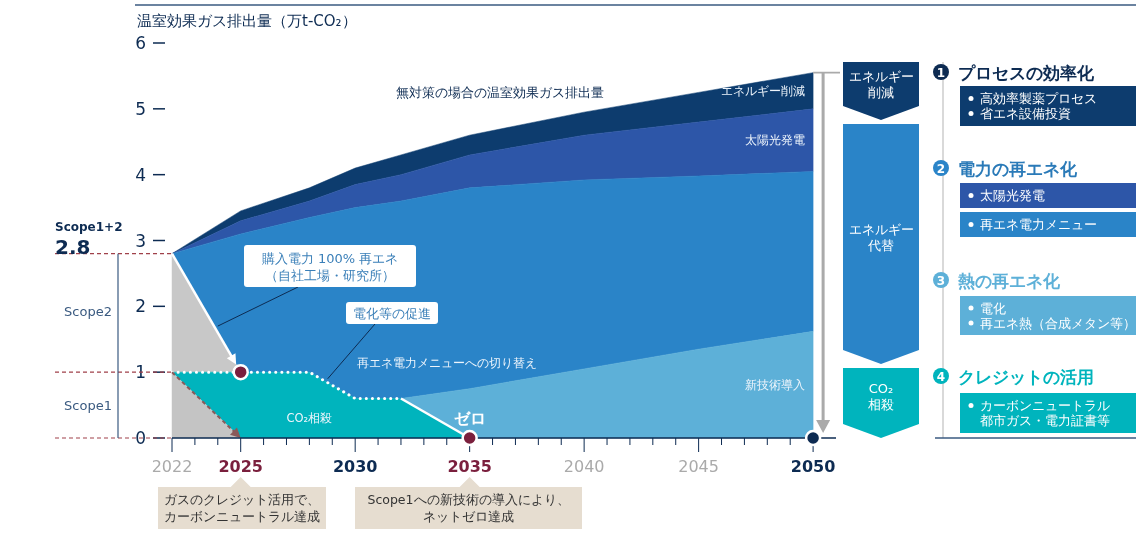  Describe the element at coordinates (88, 311) in the screenshot. I see `text: Scope2` at that location.